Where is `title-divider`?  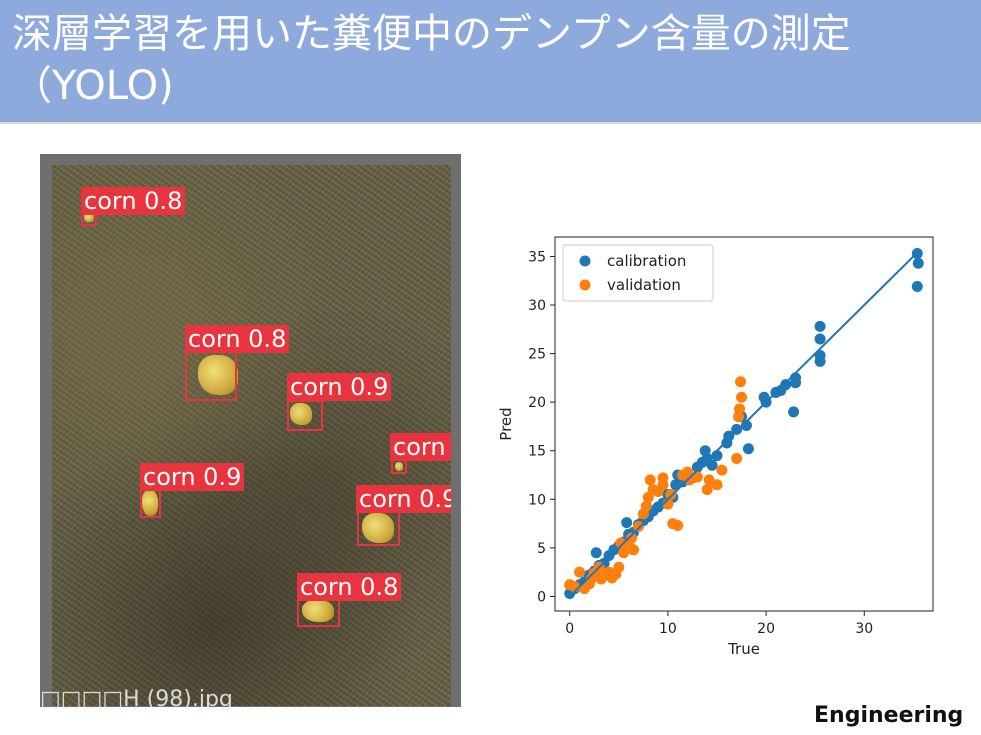
title-divider is located at coordinates (490, 123).